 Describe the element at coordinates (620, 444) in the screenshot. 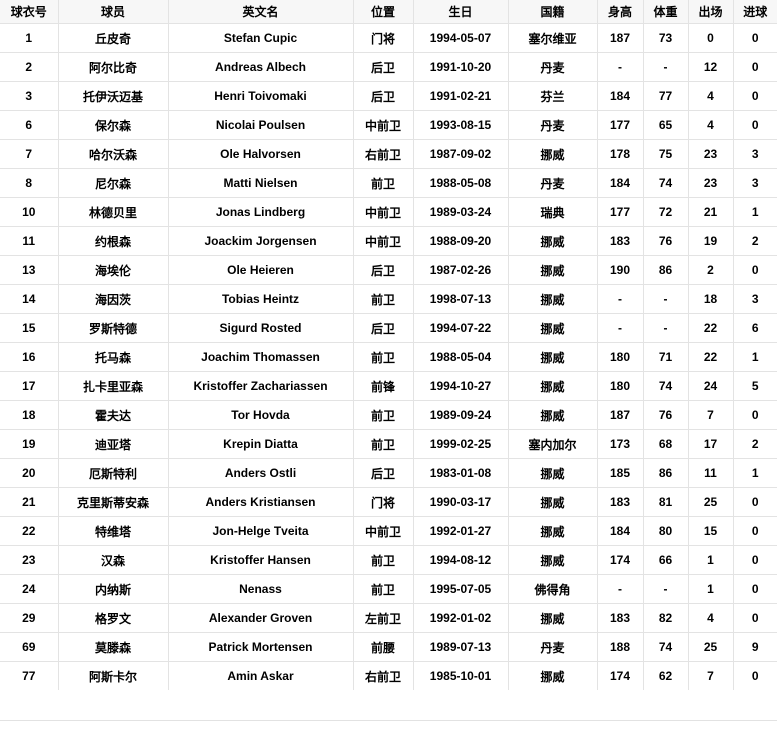

I see `cell-height: 173` at that location.